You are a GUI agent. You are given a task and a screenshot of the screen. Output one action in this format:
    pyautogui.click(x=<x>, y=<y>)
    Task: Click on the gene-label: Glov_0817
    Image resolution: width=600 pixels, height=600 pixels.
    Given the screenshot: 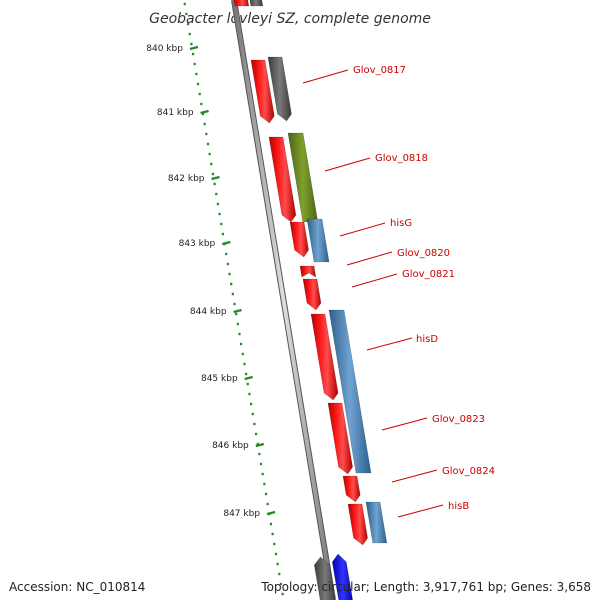 What is the action you would take?
    pyautogui.click(x=379, y=70)
    